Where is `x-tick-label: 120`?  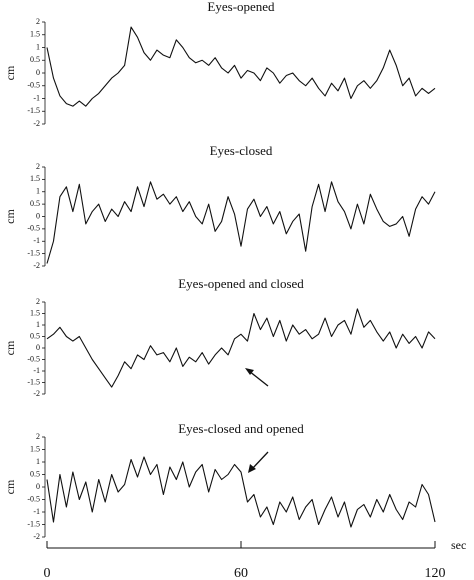
x-tick-label: 120 is located at coordinates (435, 573).